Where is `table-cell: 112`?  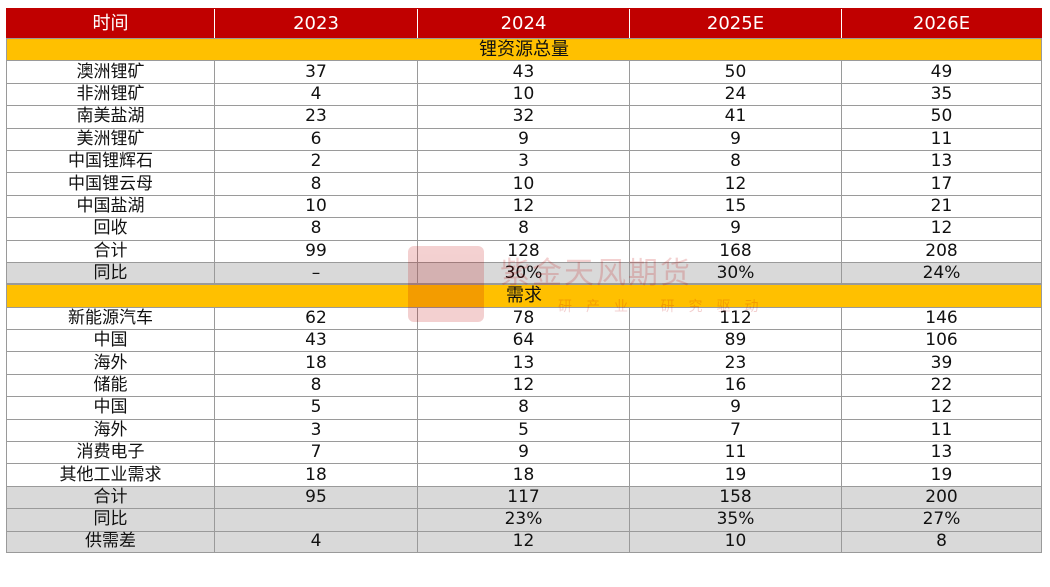 table-cell: 112 is located at coordinates (735, 318).